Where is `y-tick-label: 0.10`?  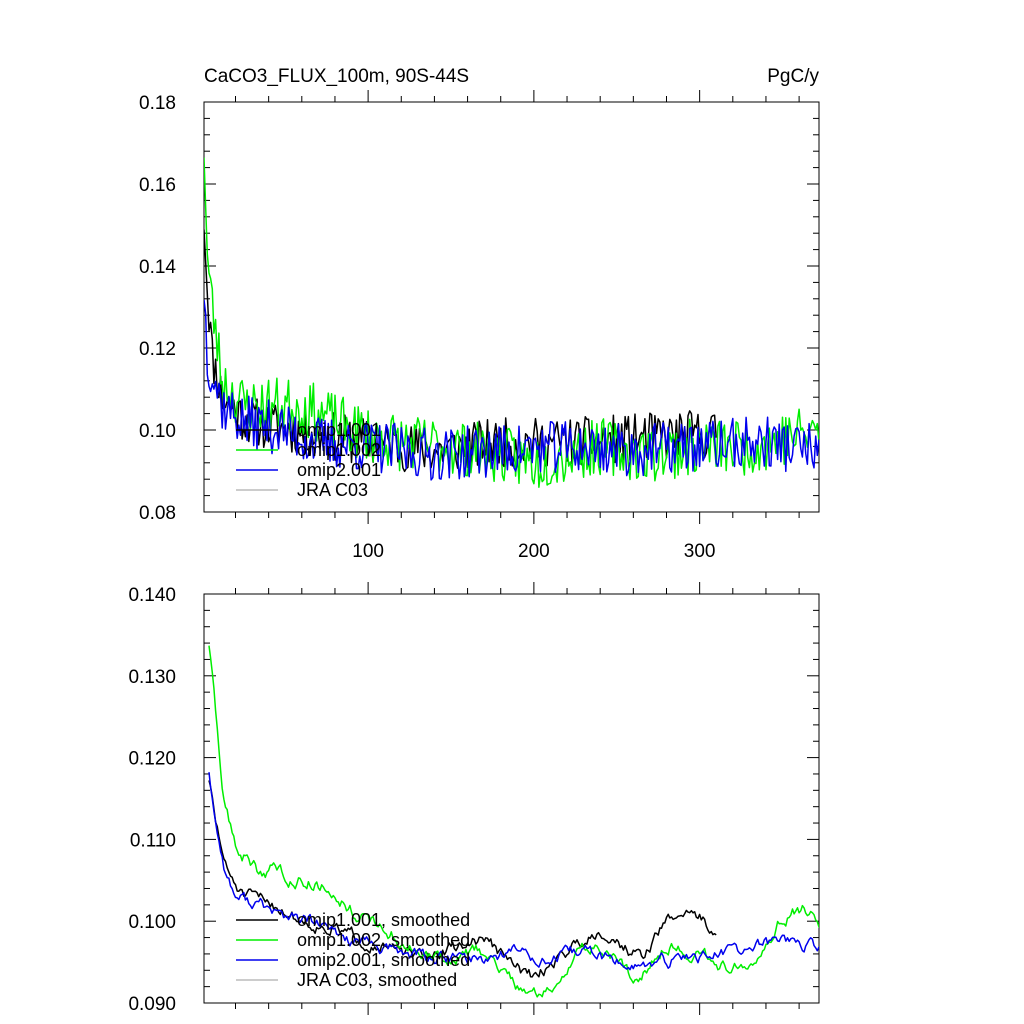 y-tick-label: 0.10 is located at coordinates (157, 431).